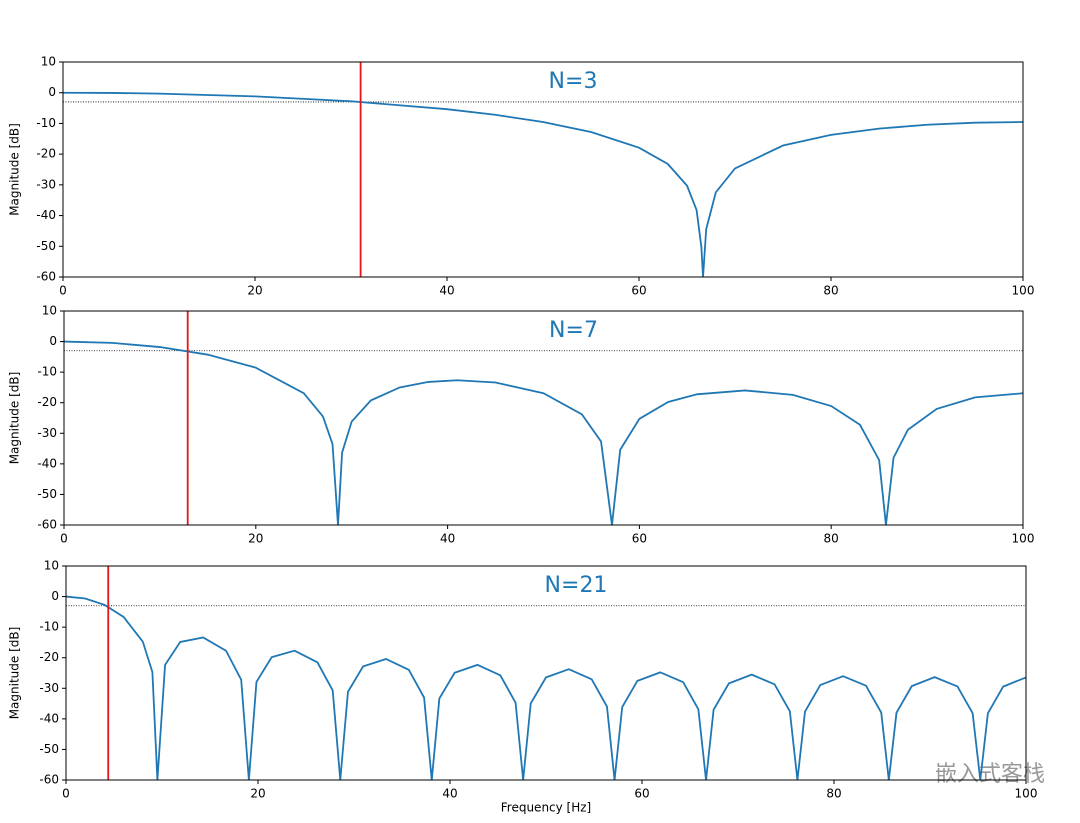 This screenshot has width=1080, height=823. What do you see at coordinates (990, 774) in the screenshot?
I see `watermark: 嵌入式客栈` at bounding box center [990, 774].